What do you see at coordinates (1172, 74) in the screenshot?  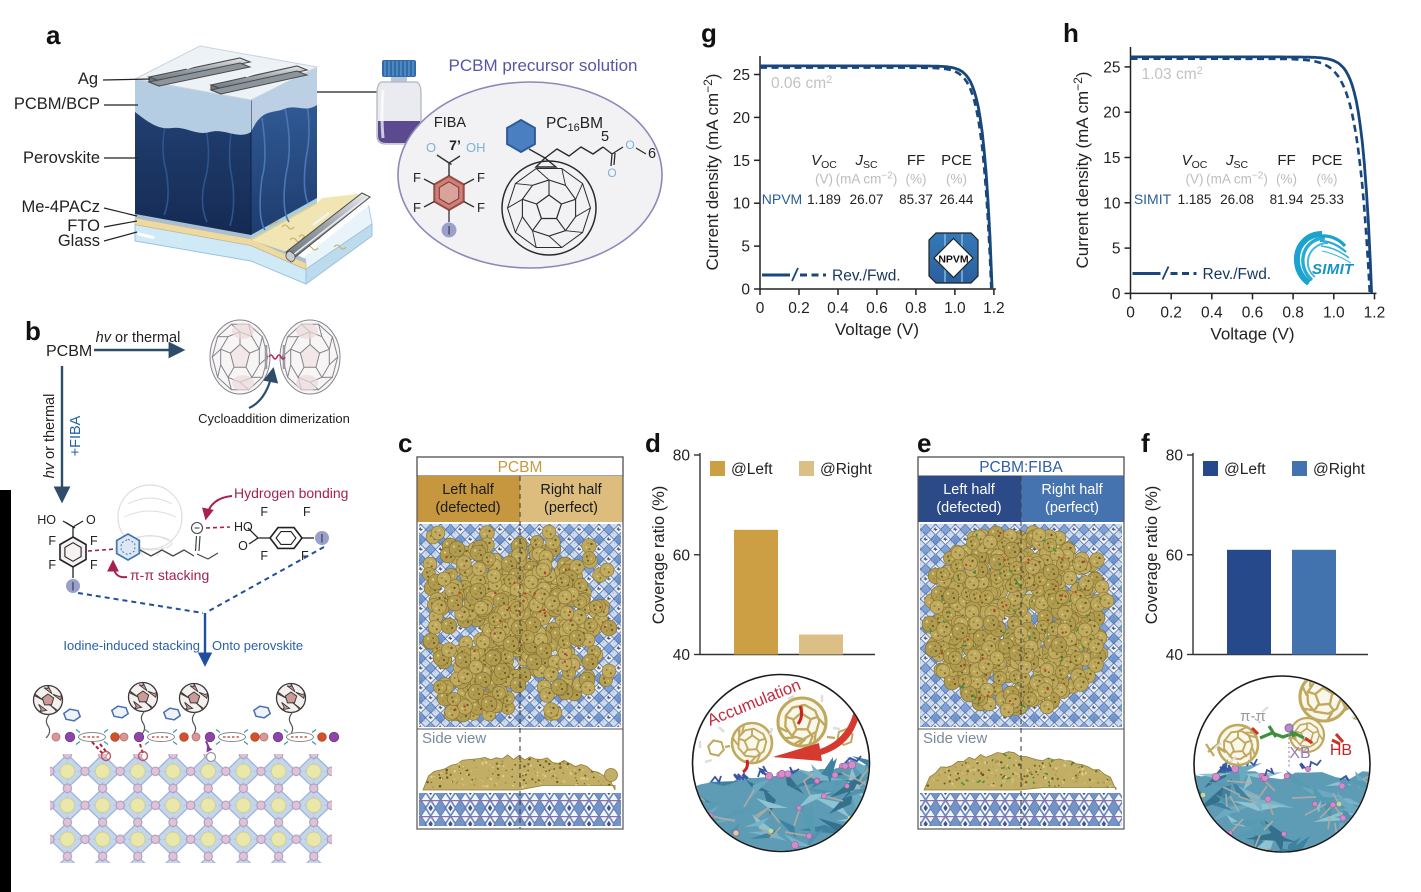 I see `svg-text: 1.03 cm2` at bounding box center [1172, 74].